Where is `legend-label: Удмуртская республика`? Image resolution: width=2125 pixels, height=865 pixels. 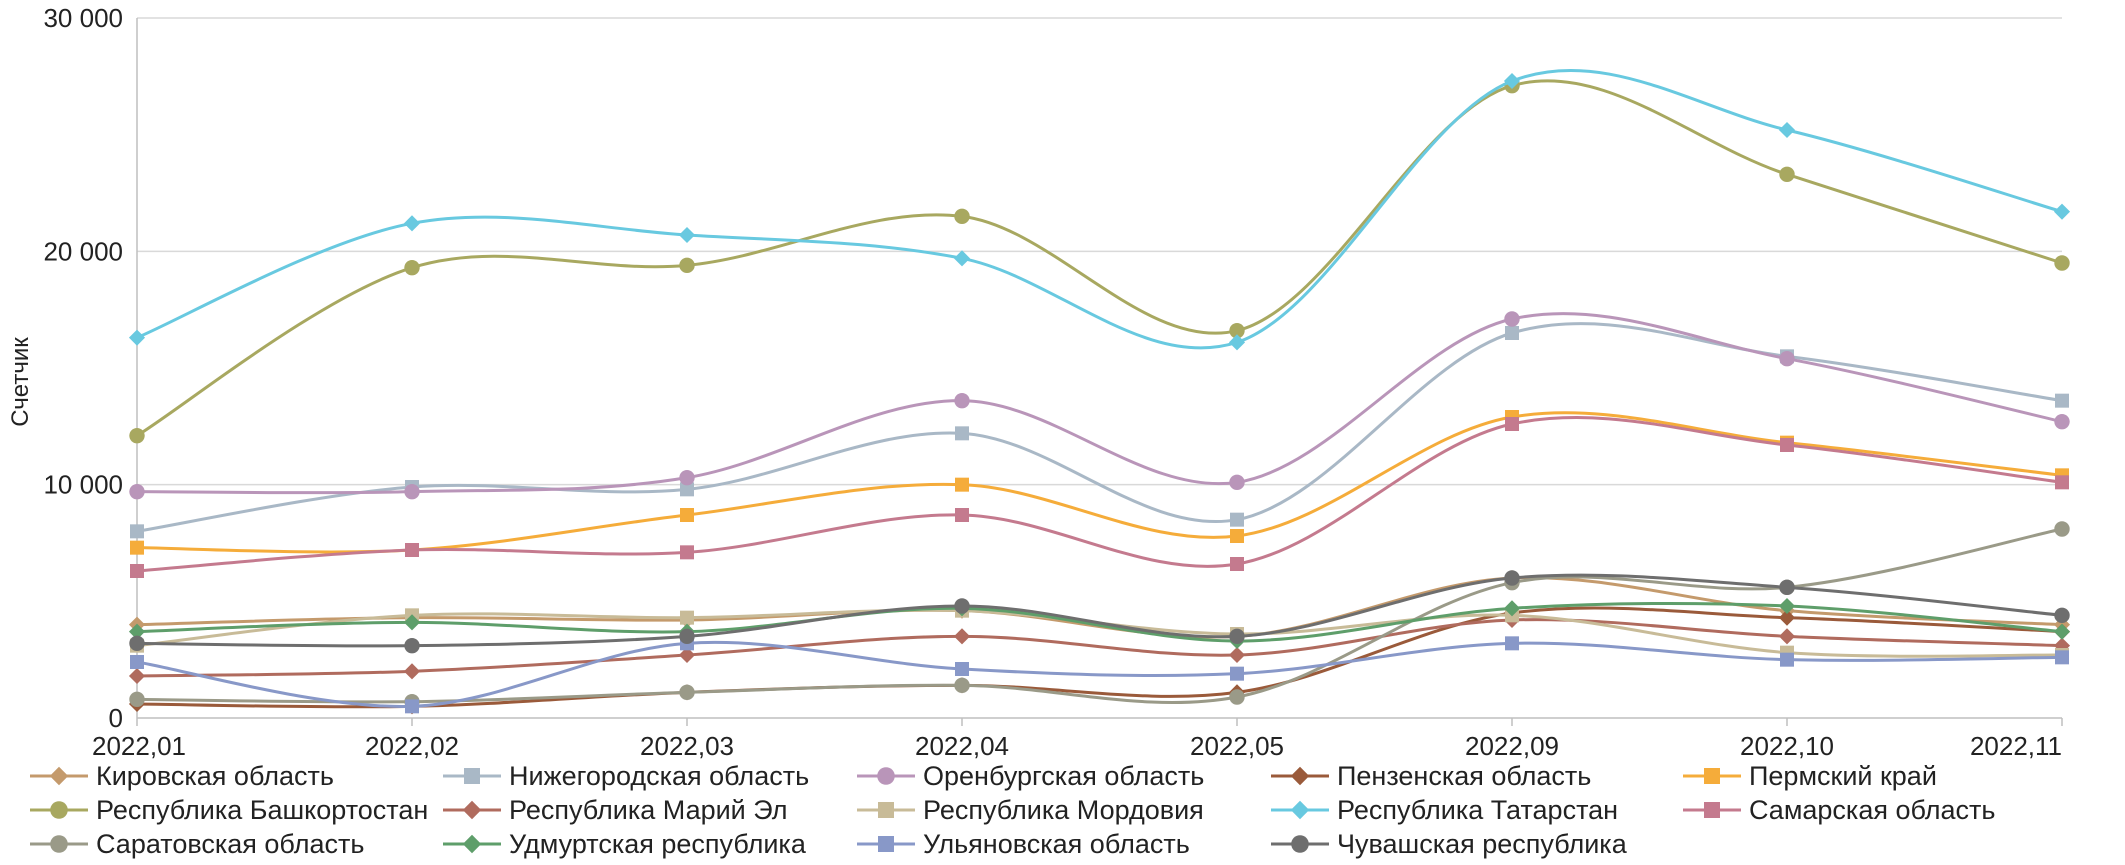
legend-label: Удмуртская республика is located at coordinates (658, 844).